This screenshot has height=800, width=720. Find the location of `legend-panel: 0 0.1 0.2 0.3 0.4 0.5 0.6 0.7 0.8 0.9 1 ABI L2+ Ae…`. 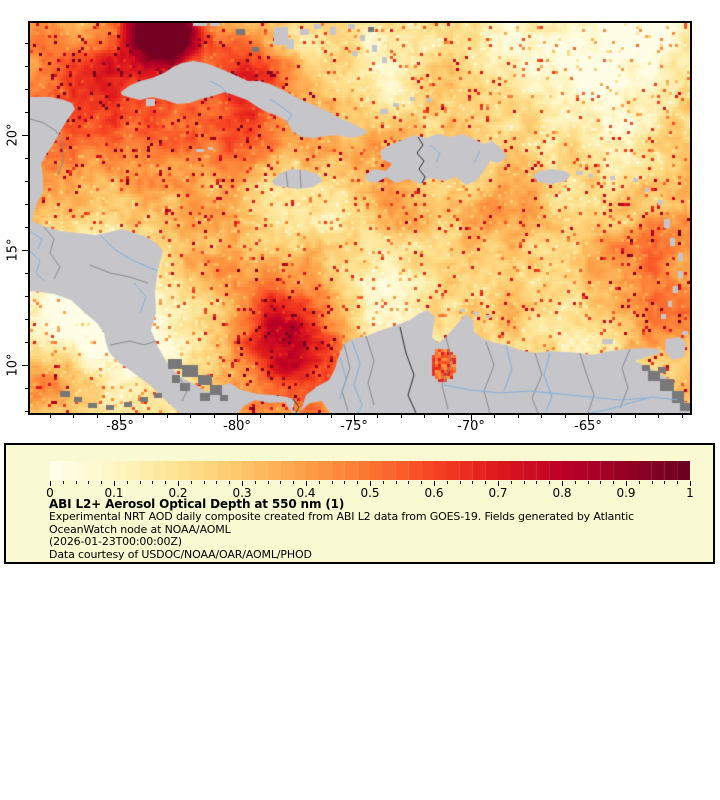

legend-panel: 0 0.1 0.2 0.3 0.4 0.5 0.6 0.7 0.8 0.9 1 ABI L2+ Ae… is located at coordinates (359, 503).